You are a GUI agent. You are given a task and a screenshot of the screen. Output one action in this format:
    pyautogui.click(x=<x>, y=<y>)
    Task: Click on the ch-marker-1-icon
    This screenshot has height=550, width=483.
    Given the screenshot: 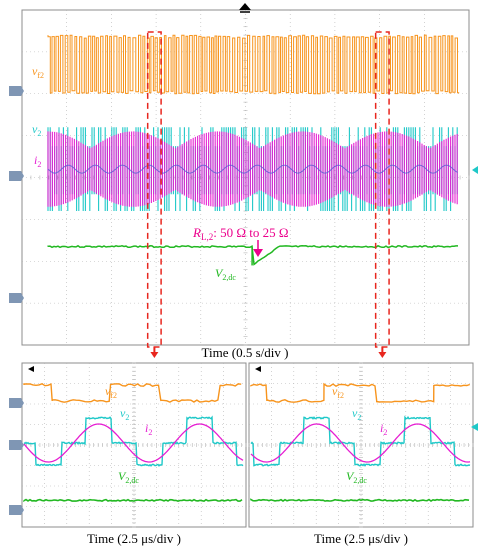 What is the action you would take?
    pyautogui.click(x=16, y=91)
    